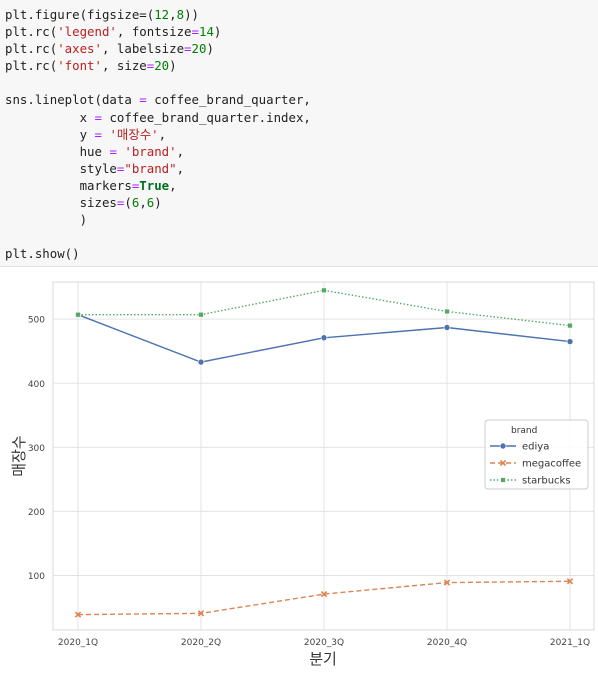 The width and height of the screenshot is (598, 677). I want to click on legend-label: ediya, so click(535, 447).